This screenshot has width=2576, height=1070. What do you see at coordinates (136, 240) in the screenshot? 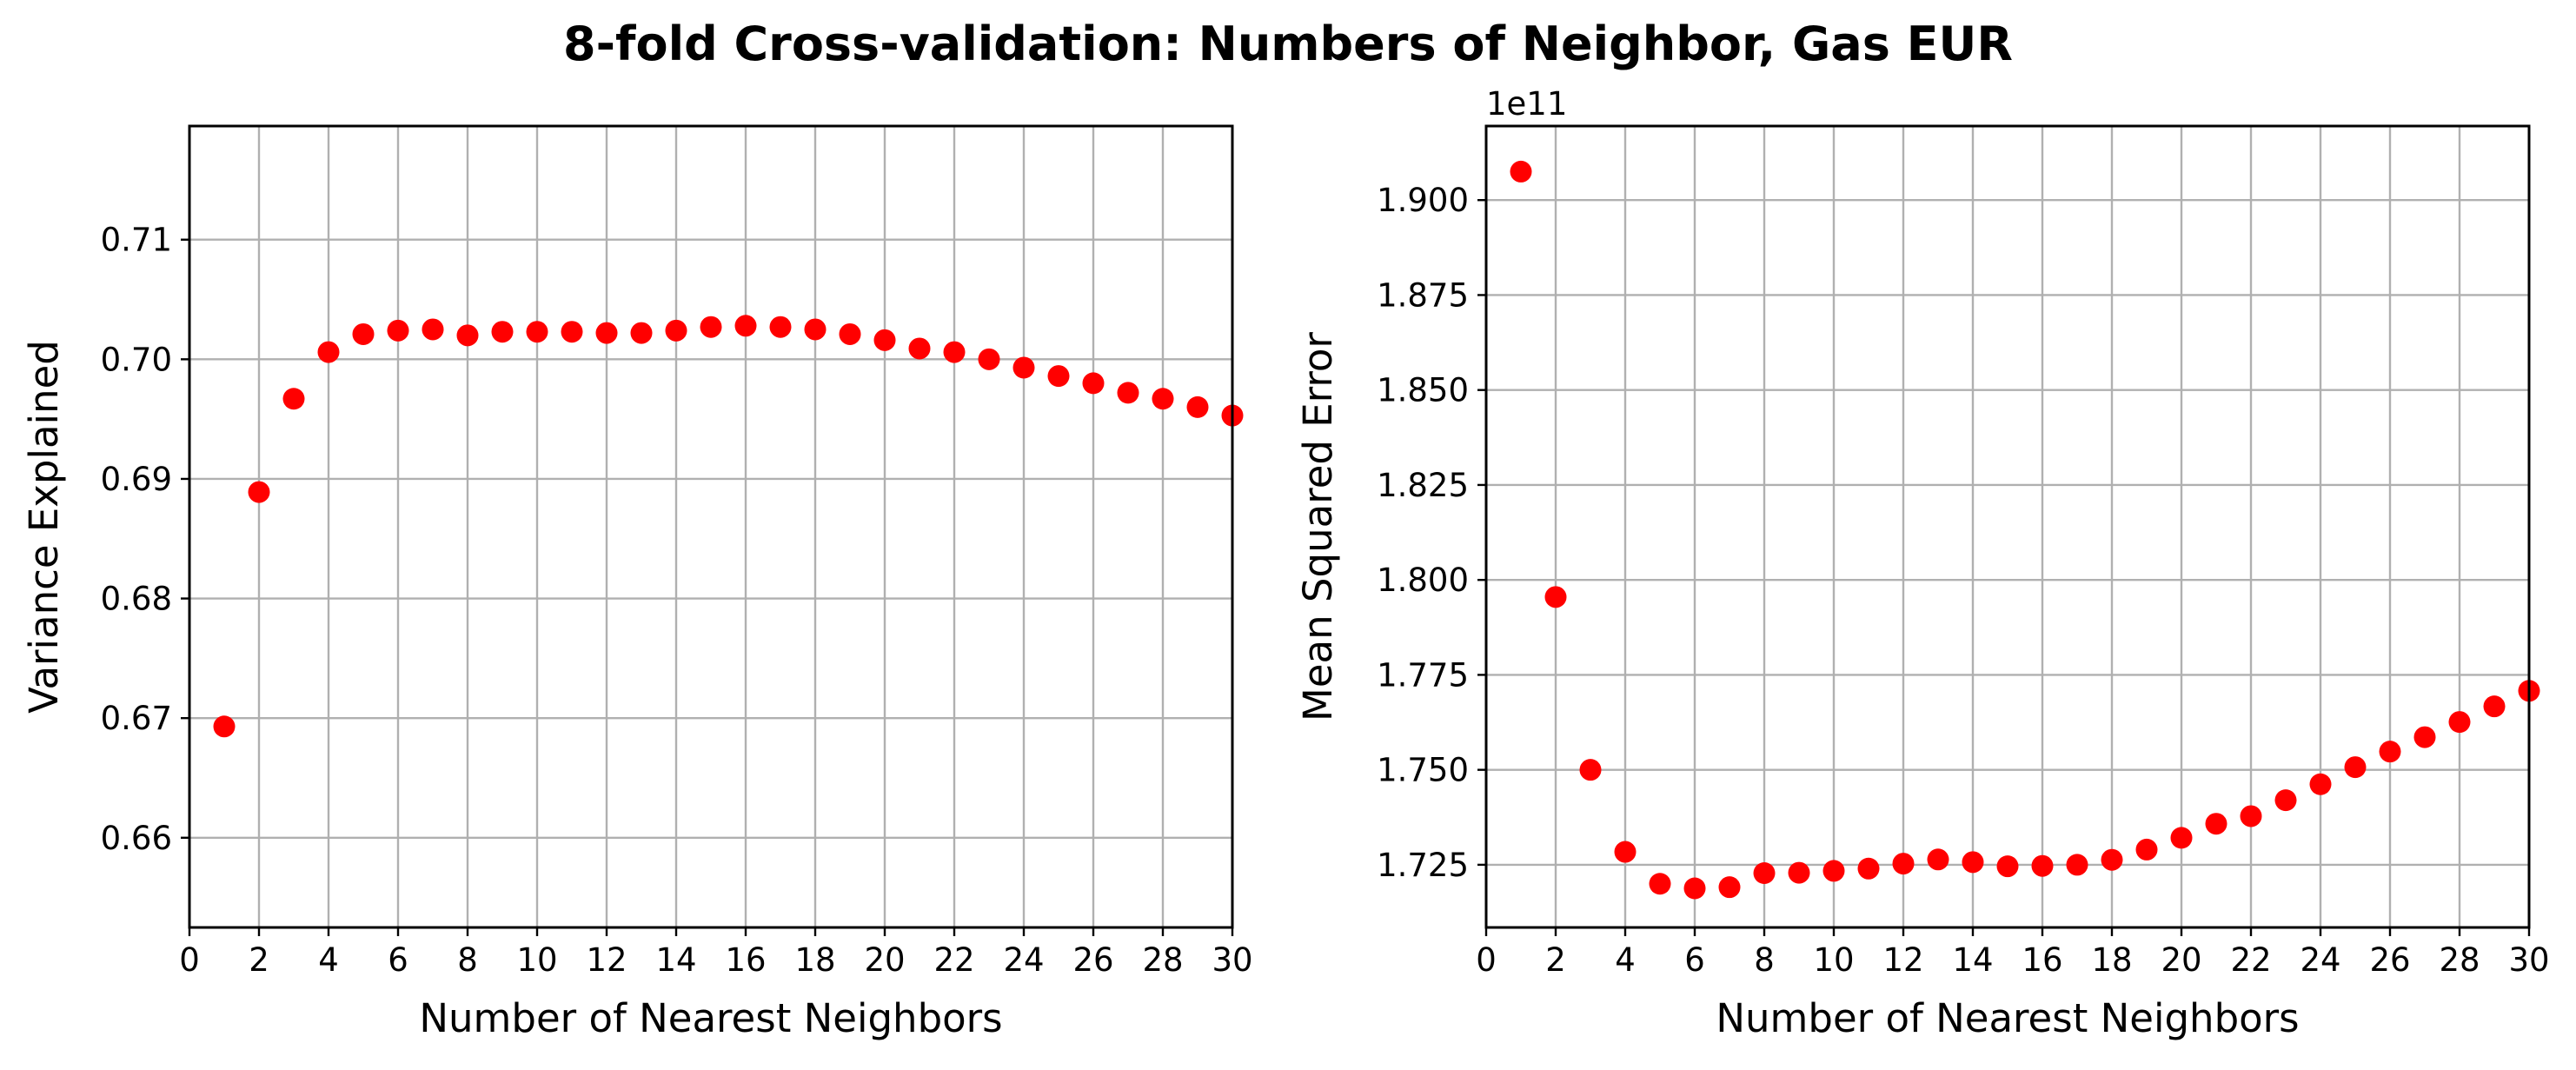
I see `y-tick-label: 0.71` at bounding box center [136, 240].